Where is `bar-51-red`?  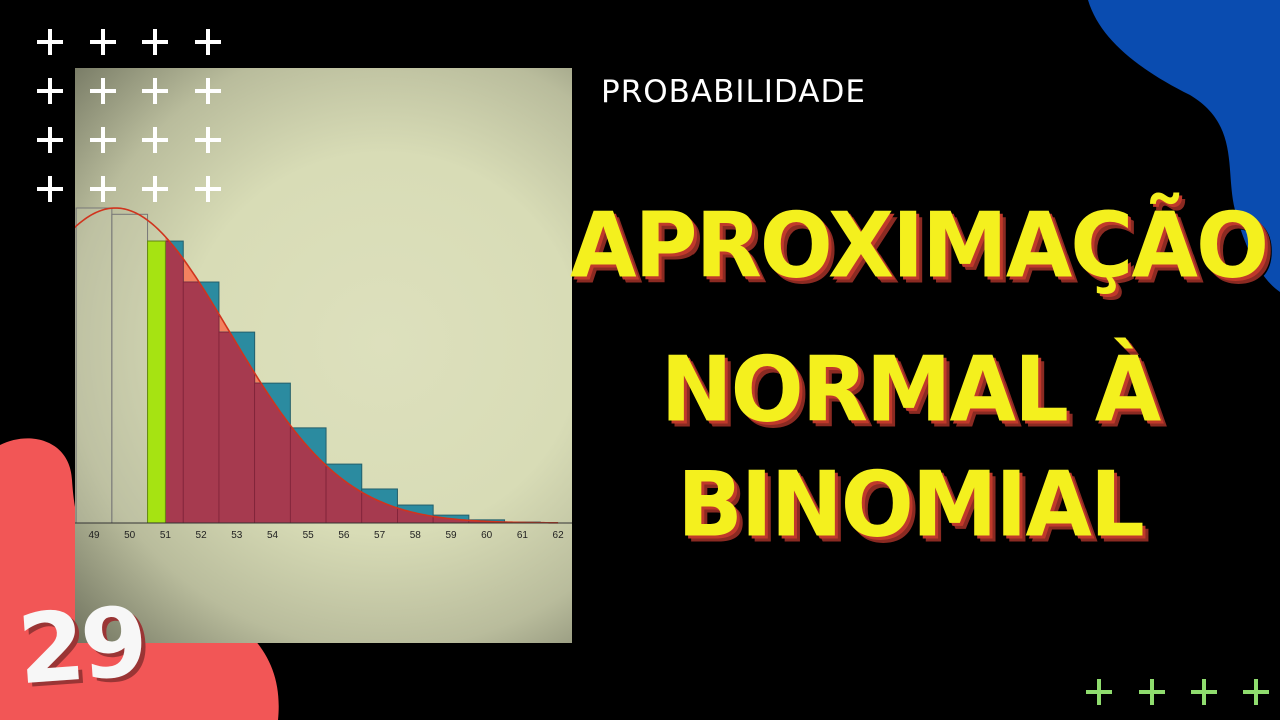
bar-51-red is located at coordinates (174, 382).